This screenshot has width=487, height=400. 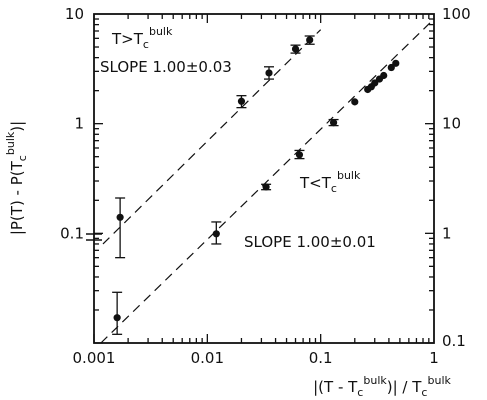 What do you see at coordinates (454, 341) in the screenshot?
I see `y-right-tick-label: 0.1` at bounding box center [454, 341].